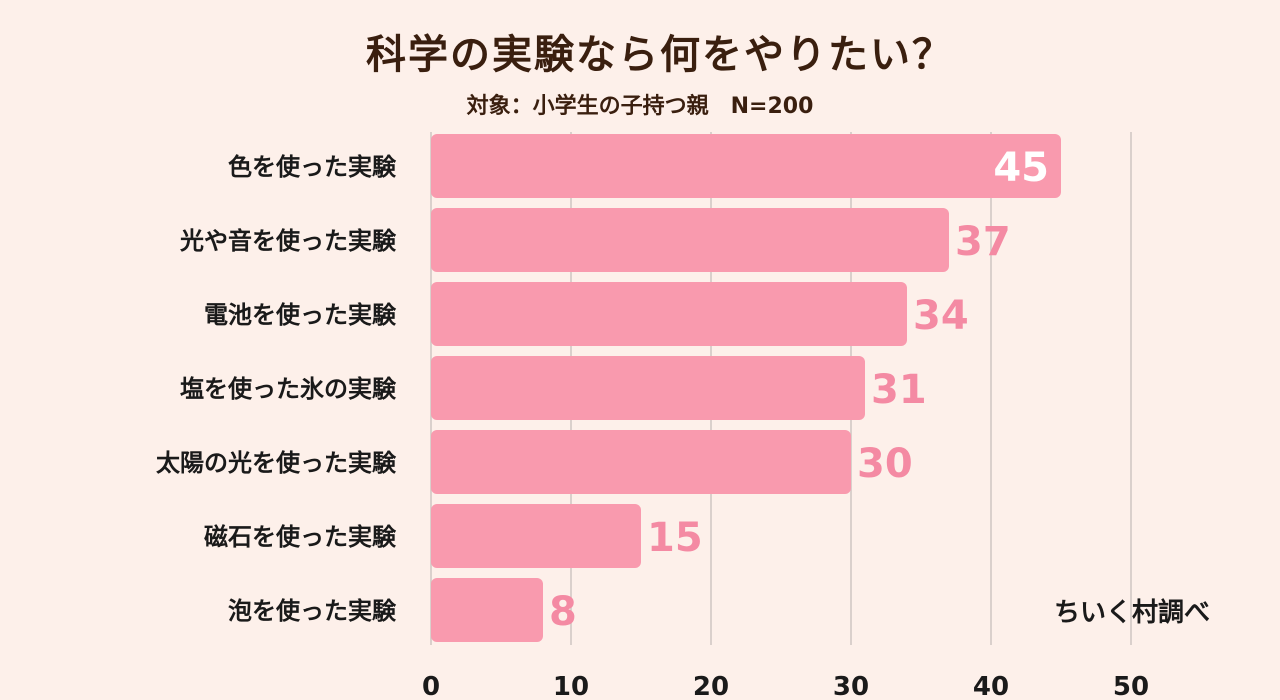  I want to click on x-tick-label: 10, so click(571, 686).